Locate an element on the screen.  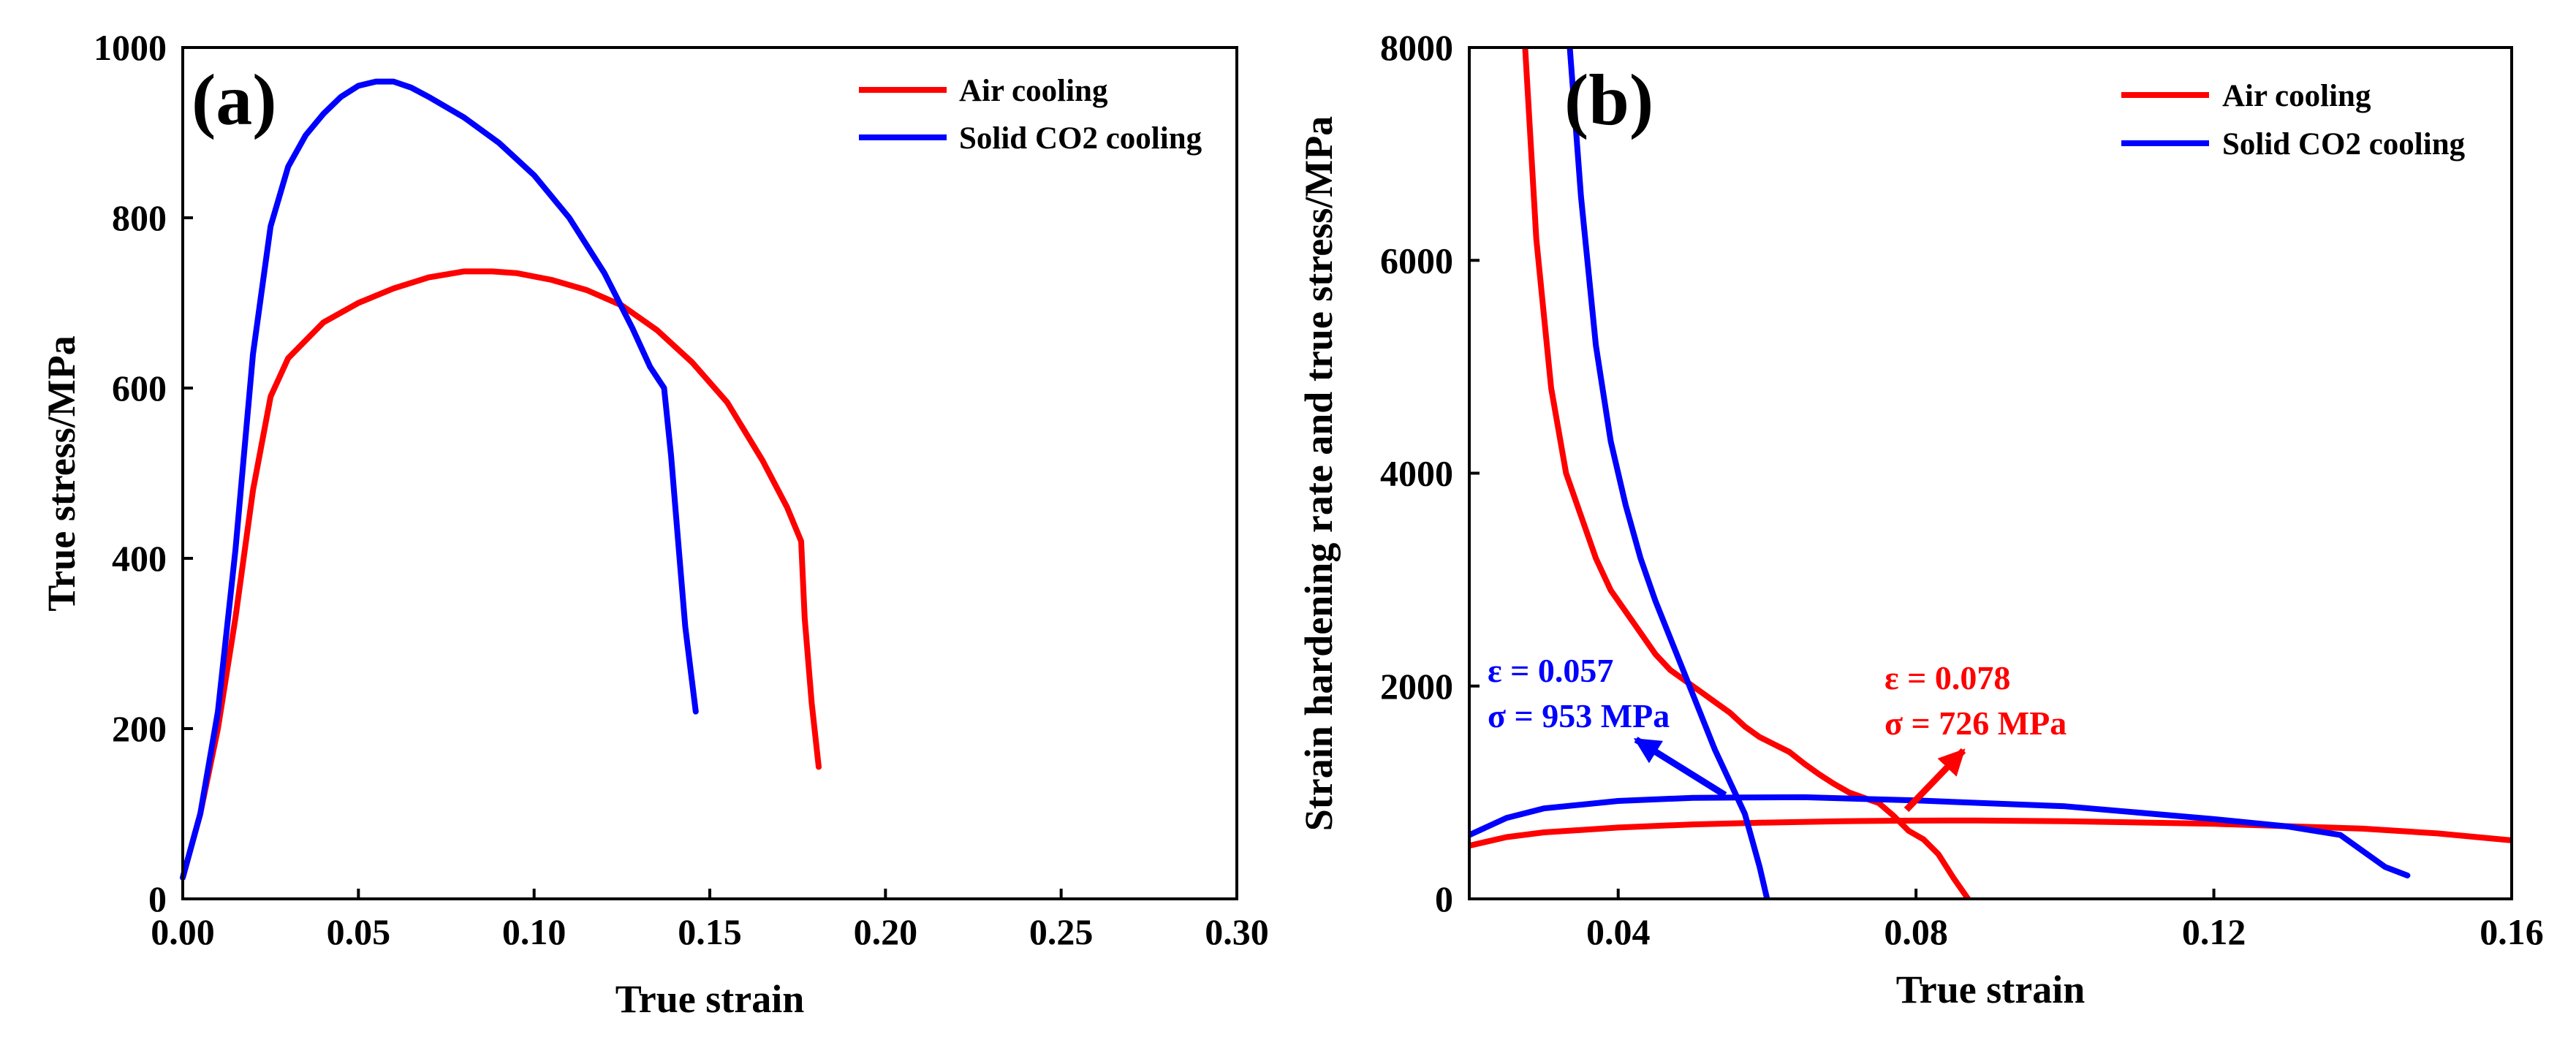
panel-a-y-tick-label: 1000 is located at coordinates (130, 47).